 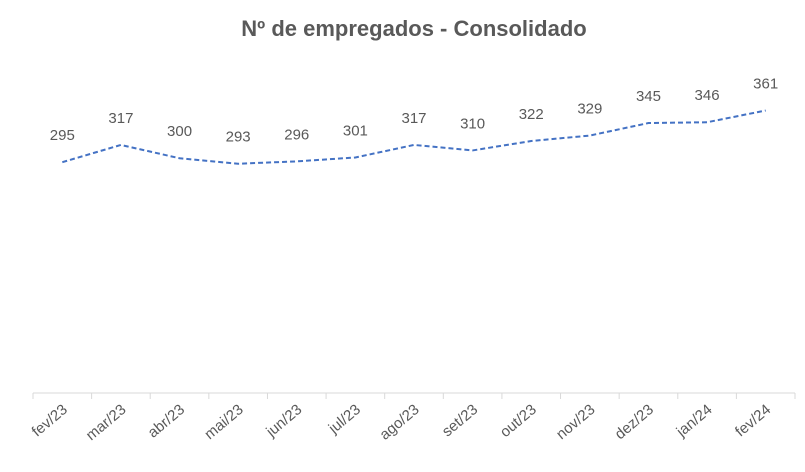 What do you see at coordinates (575, 422) in the screenshot?
I see `x-tick-label: nov/23` at bounding box center [575, 422].